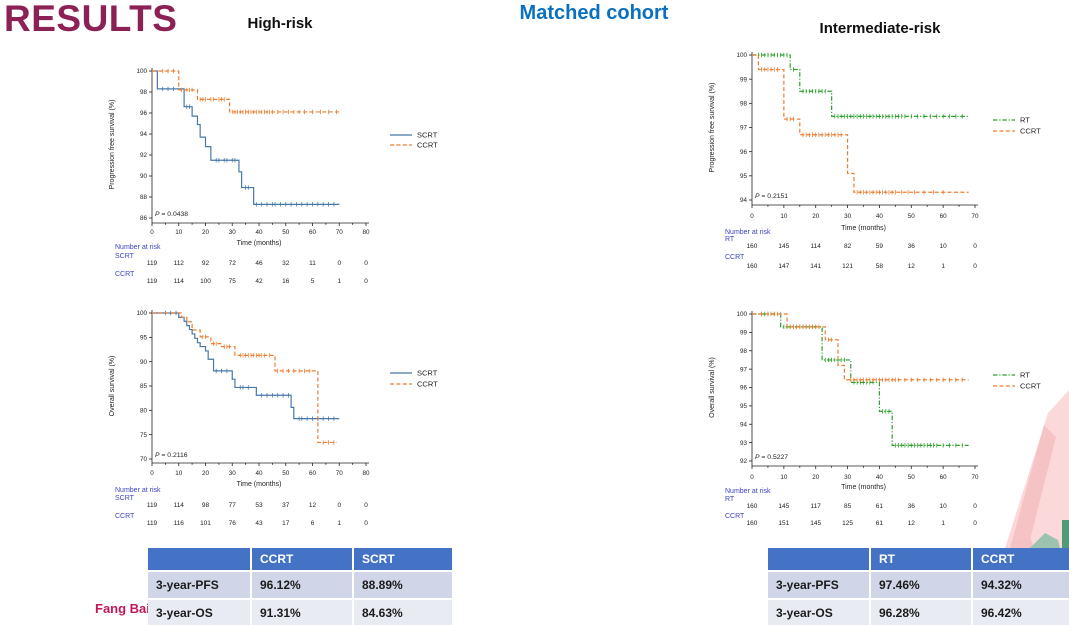 The image size is (1069, 625). I want to click on summary-table-cell: 94.32%, so click(1021, 585).